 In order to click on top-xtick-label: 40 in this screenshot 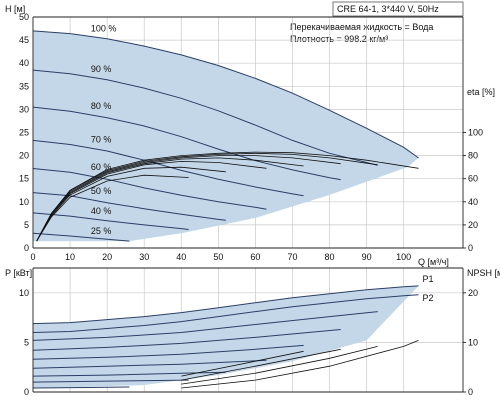, I will do `click(181, 257)`.